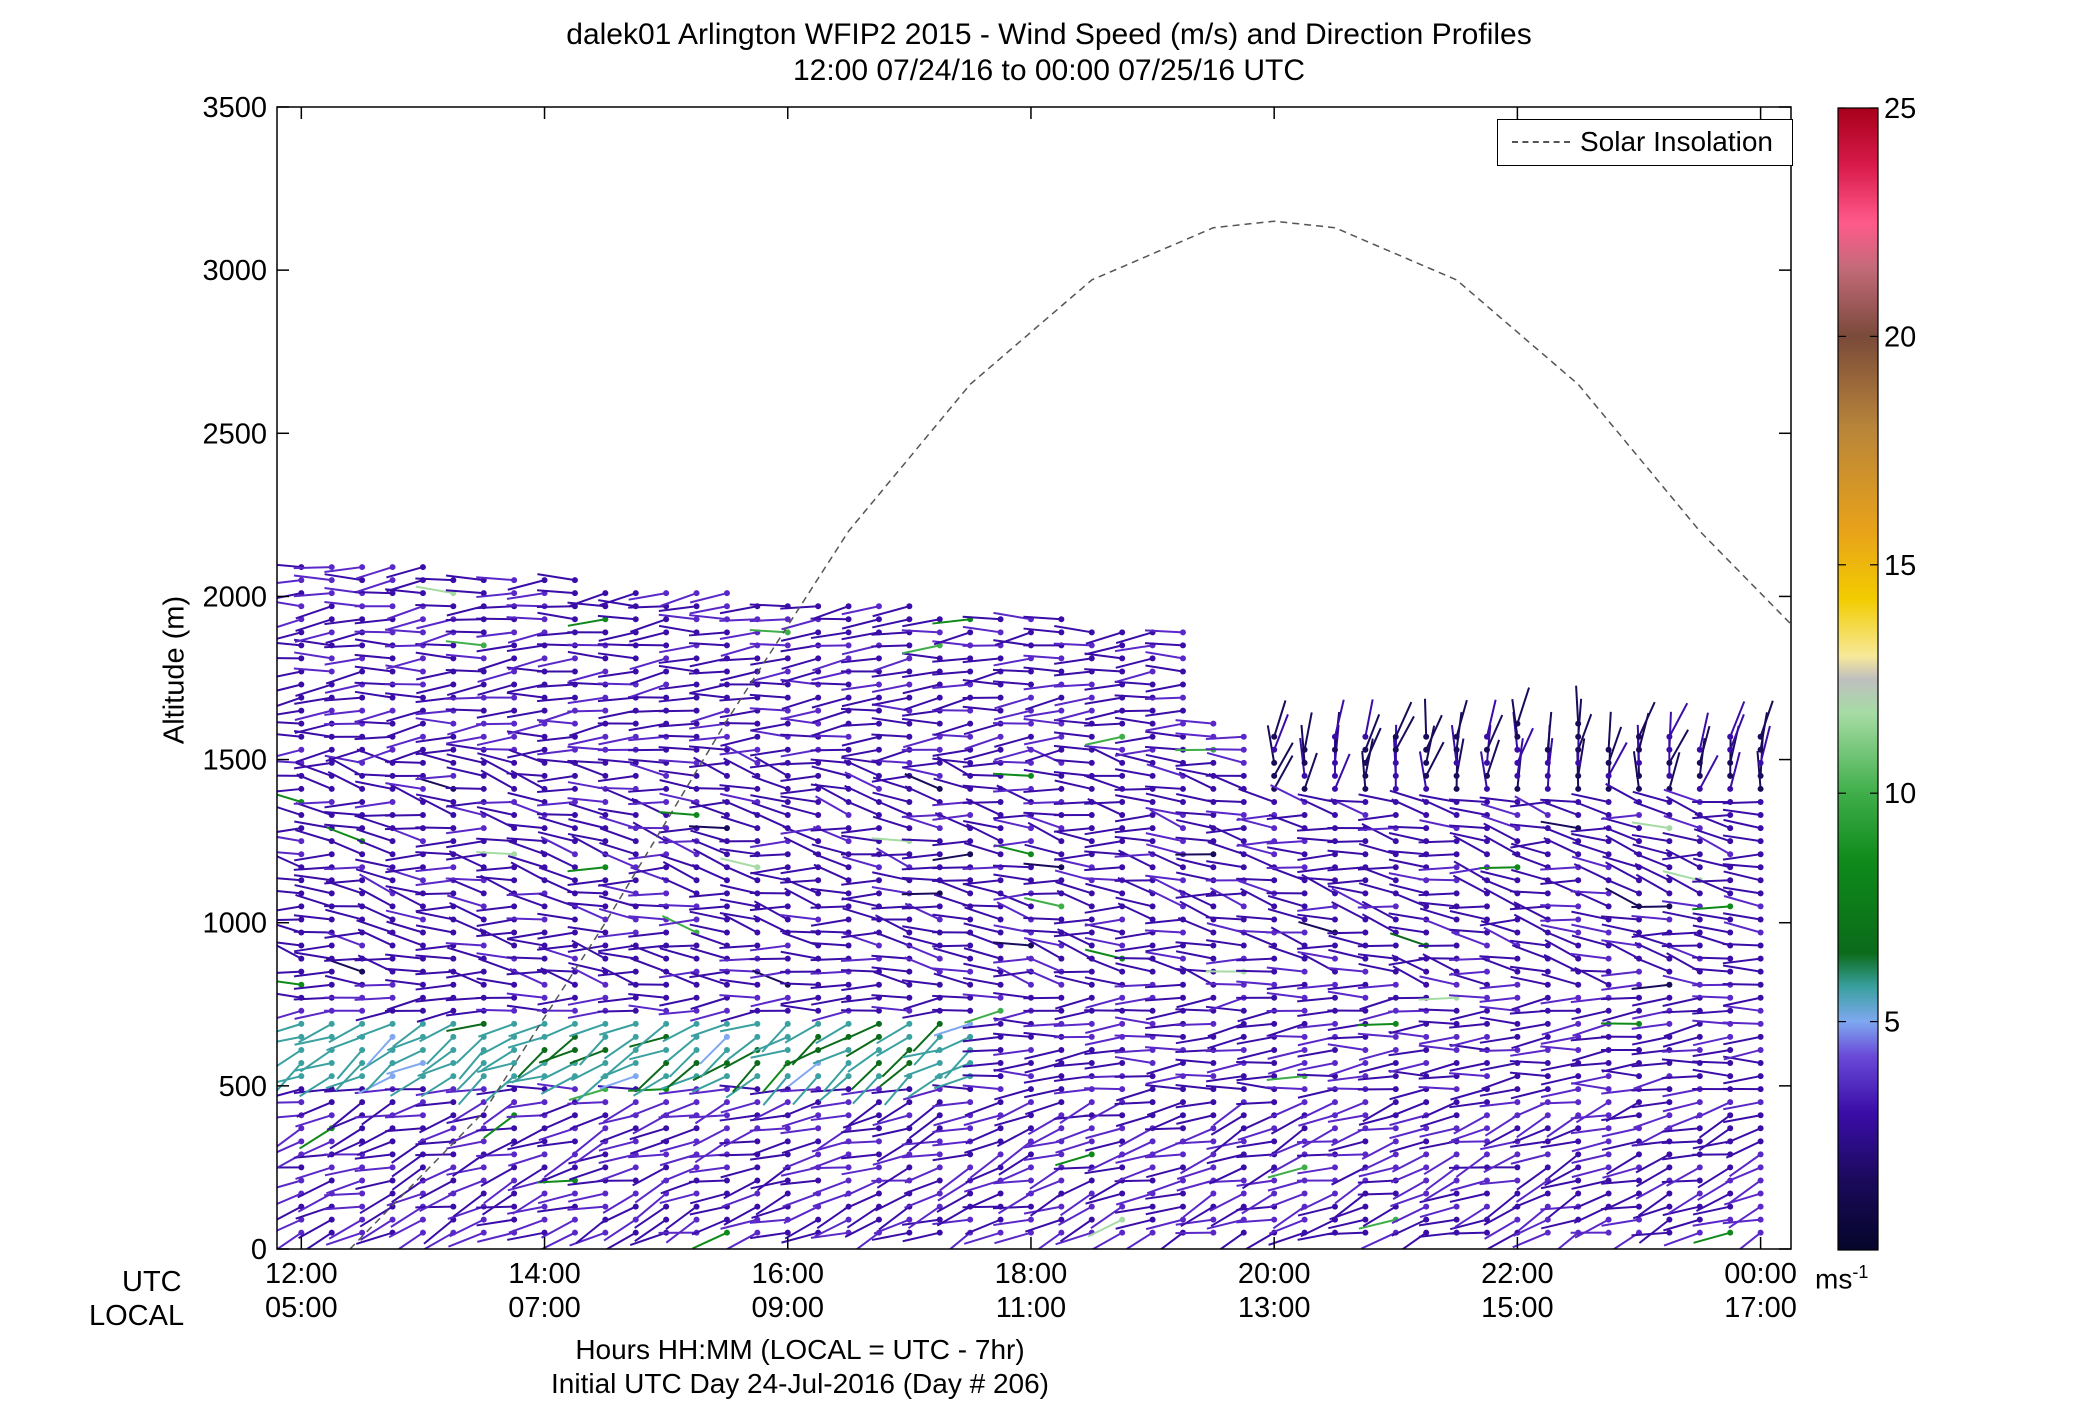 This screenshot has width=2098, height=1425. I want to click on y-tick-label: 0, so click(259, 1250).